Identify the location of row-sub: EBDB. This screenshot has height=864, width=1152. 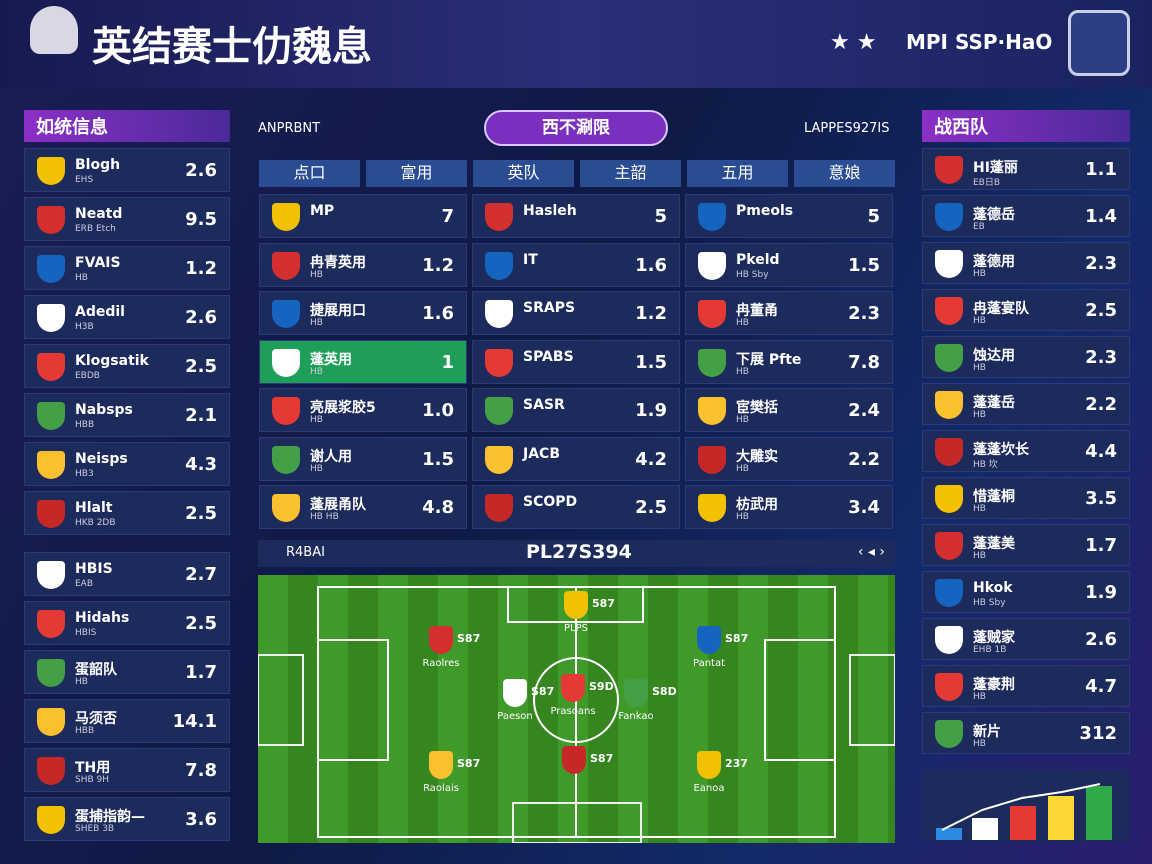
(87, 376).